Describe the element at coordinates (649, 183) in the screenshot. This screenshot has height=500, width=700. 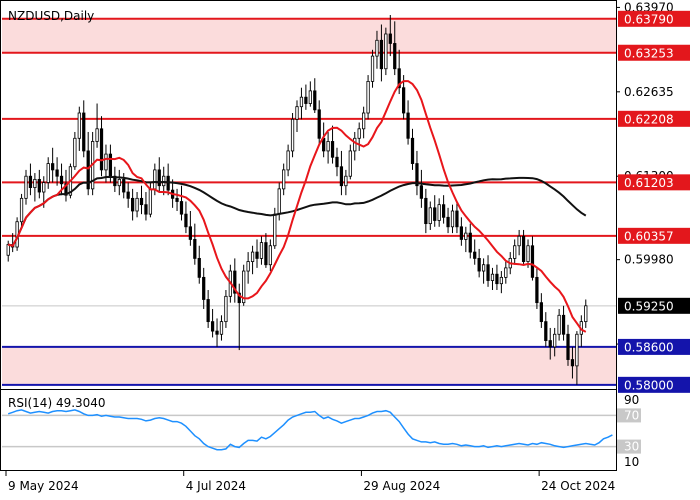
I see `resistance-level-3-label: 0.61203` at that location.